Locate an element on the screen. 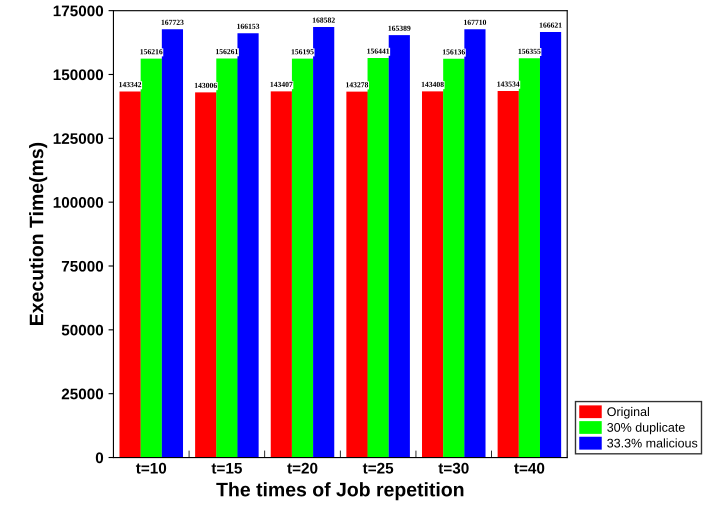 The height and width of the screenshot is (532, 709). y-tick-label: 125000 is located at coordinates (79, 138).